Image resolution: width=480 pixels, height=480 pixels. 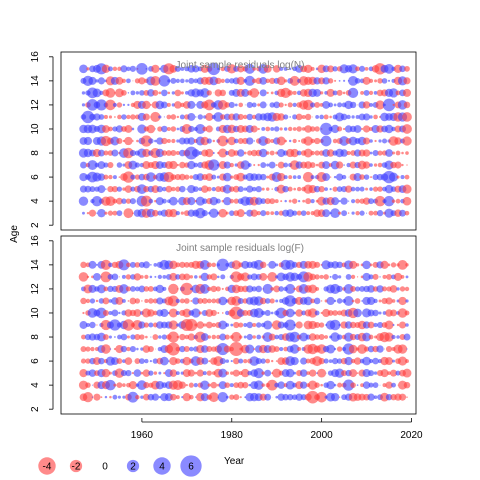 I want to click on legend: -4 -2 0 2 4 6, so click(x=120, y=466).